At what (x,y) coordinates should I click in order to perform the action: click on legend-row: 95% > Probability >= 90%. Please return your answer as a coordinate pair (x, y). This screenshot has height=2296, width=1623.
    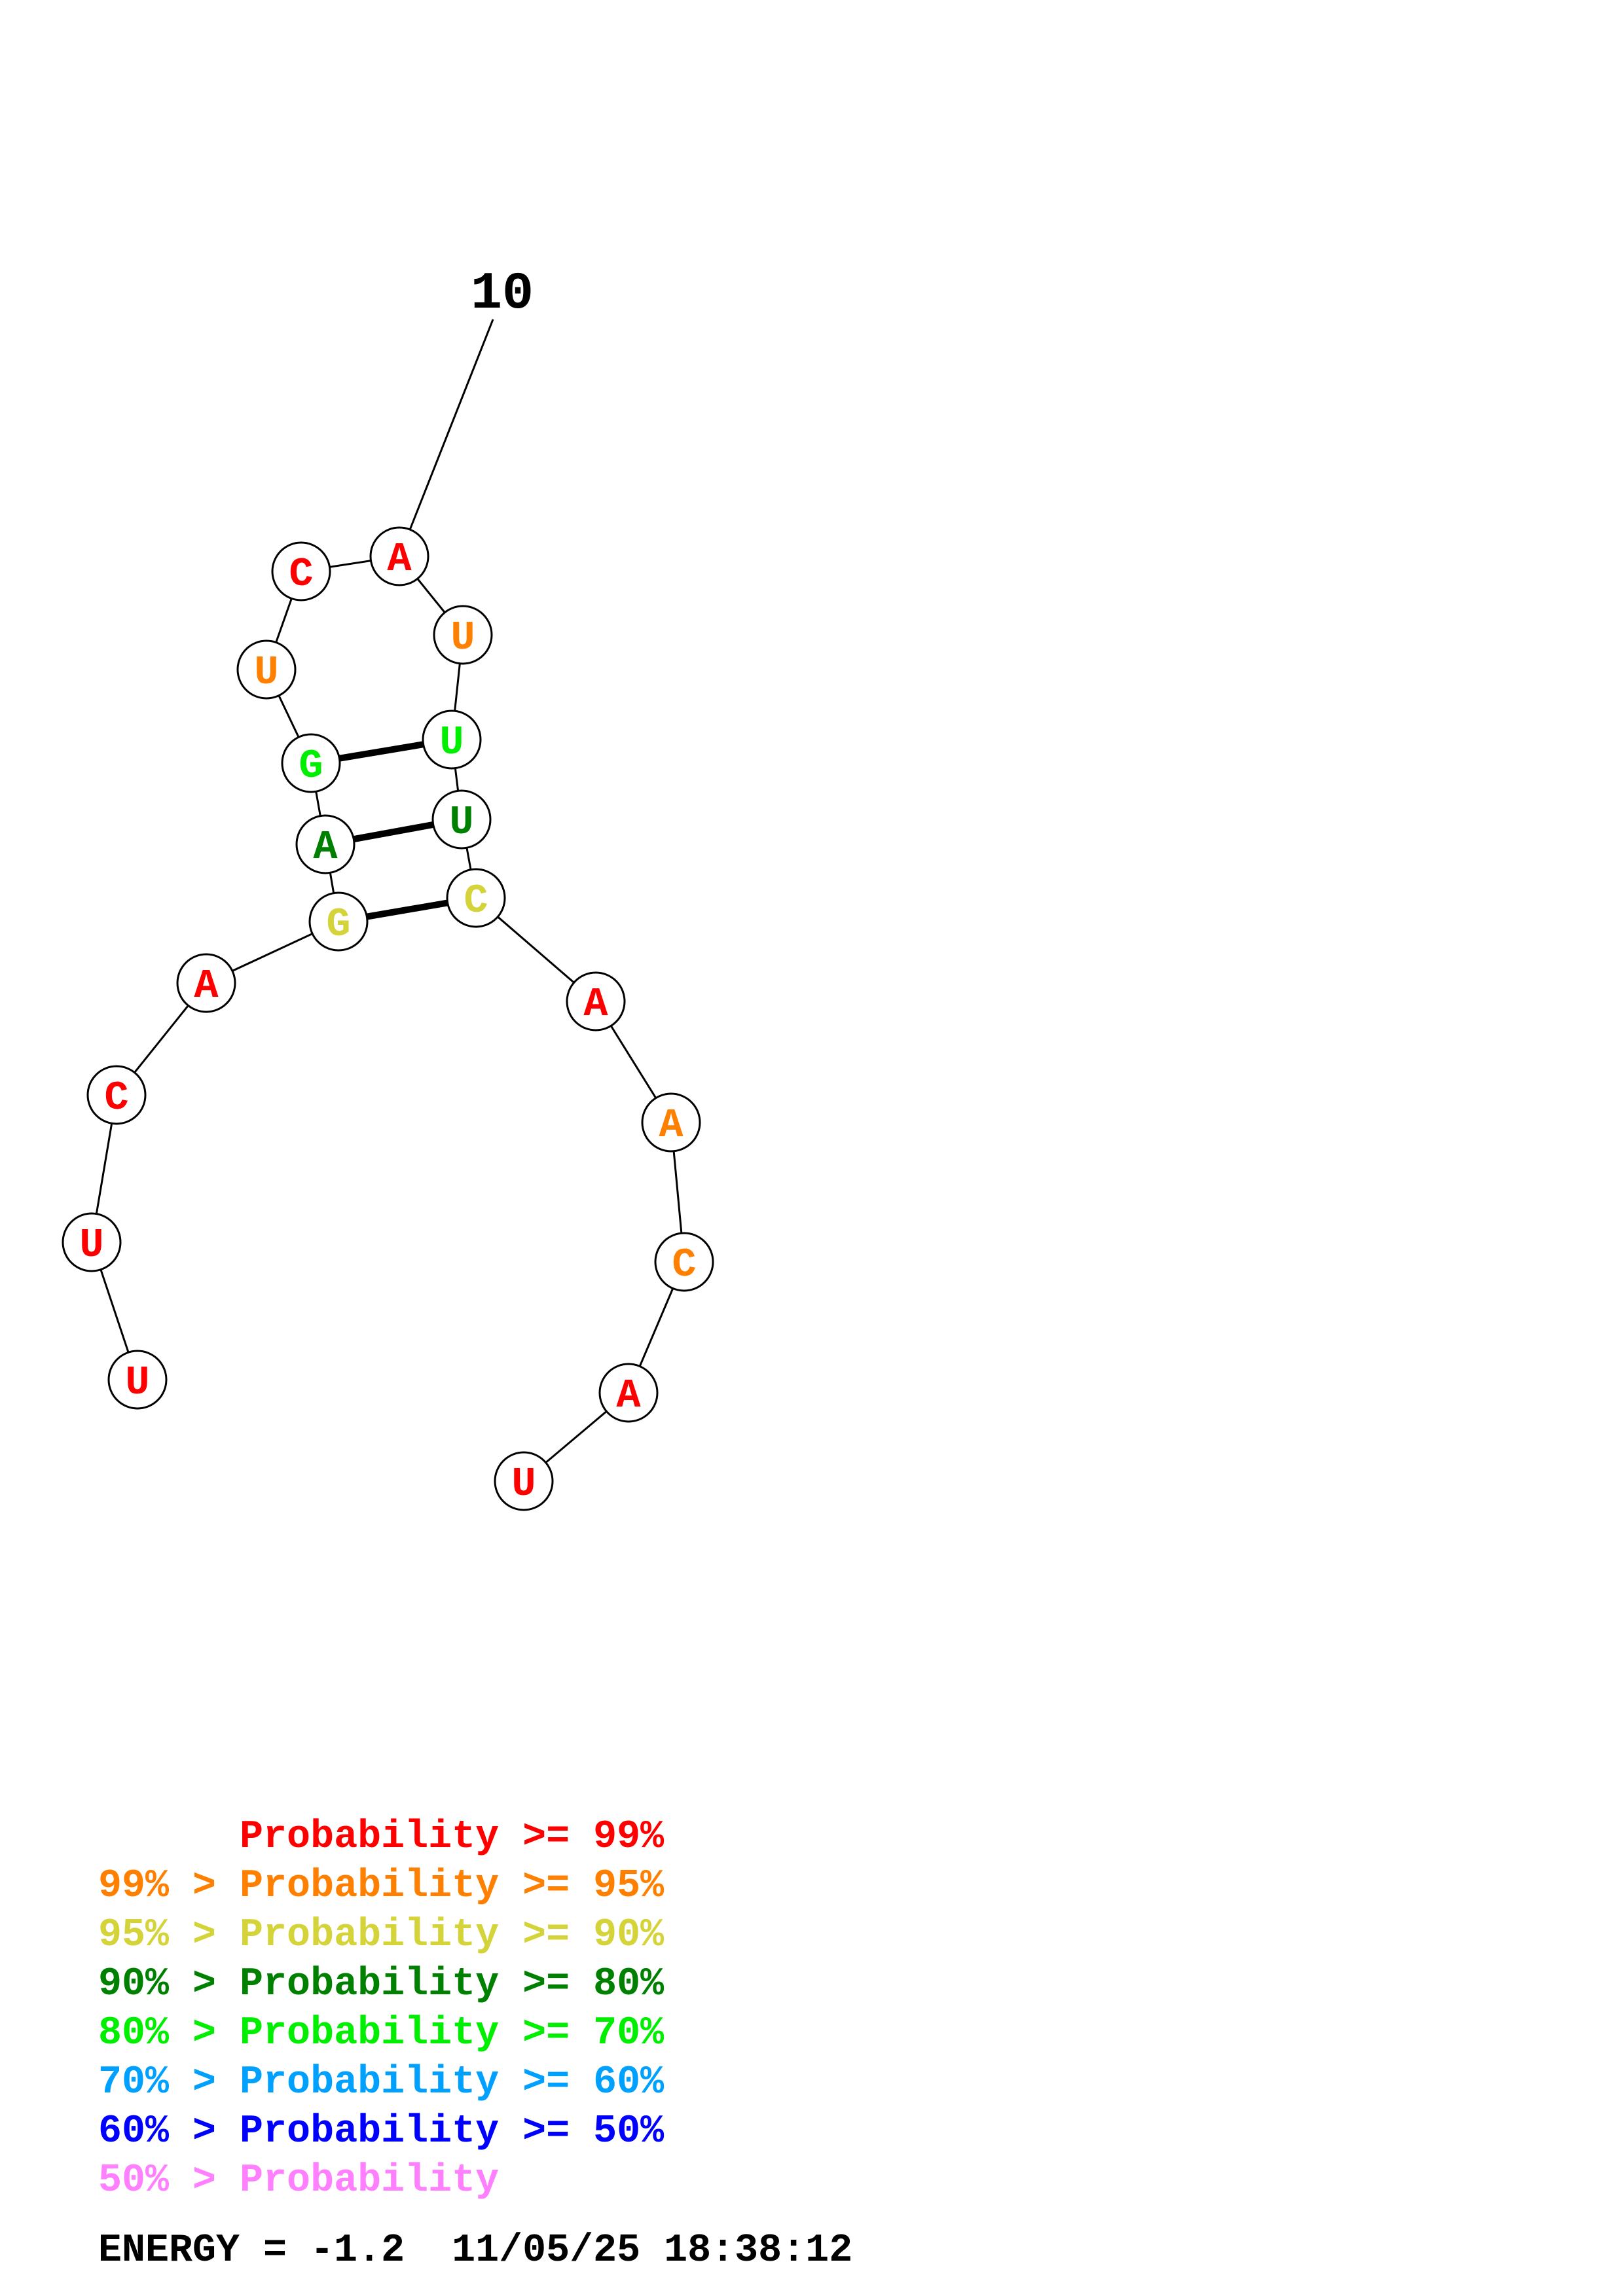
    Looking at the image, I should click on (381, 1935).